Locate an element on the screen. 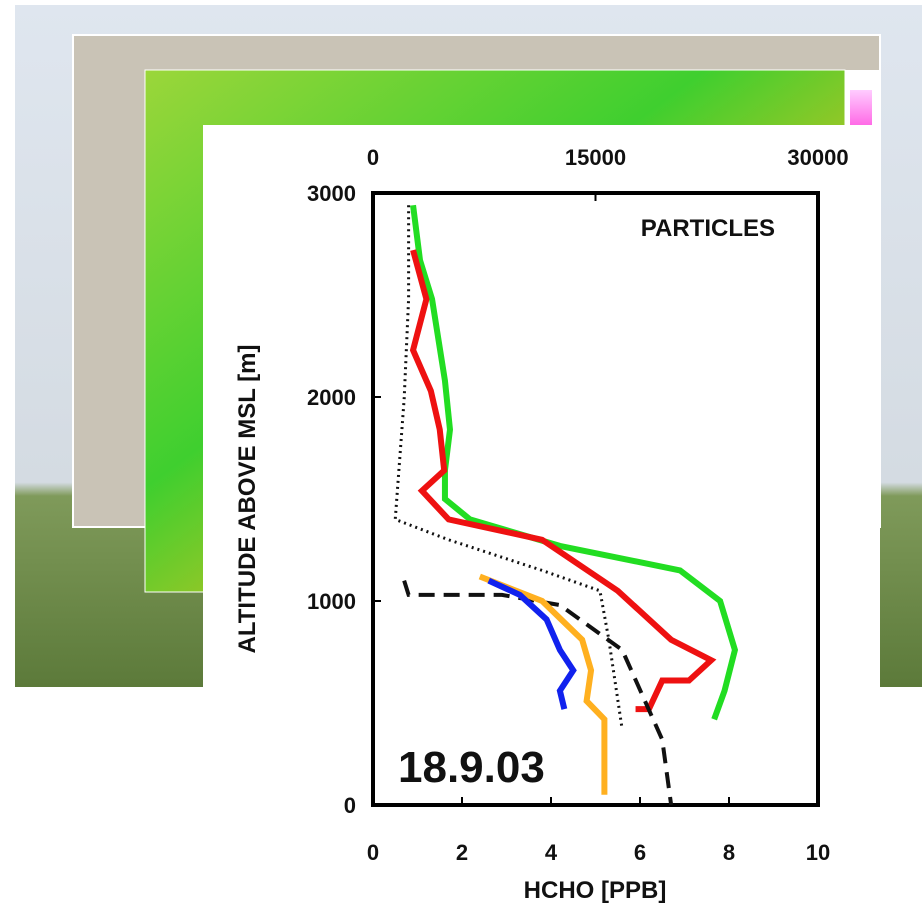 This screenshot has height=919, width=922. x-tick-label: 2 is located at coordinates (462, 852).